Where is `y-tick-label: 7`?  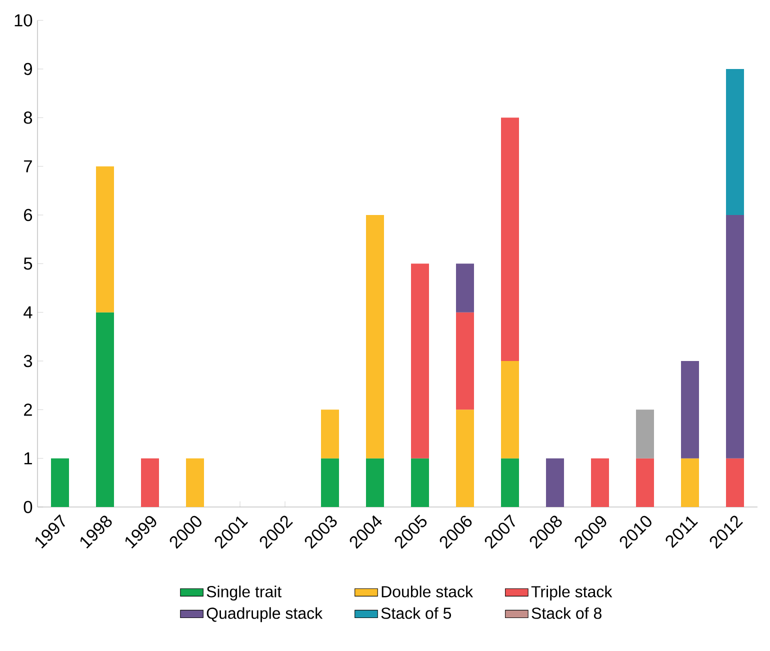
y-tick-label: 7 is located at coordinates (28, 166).